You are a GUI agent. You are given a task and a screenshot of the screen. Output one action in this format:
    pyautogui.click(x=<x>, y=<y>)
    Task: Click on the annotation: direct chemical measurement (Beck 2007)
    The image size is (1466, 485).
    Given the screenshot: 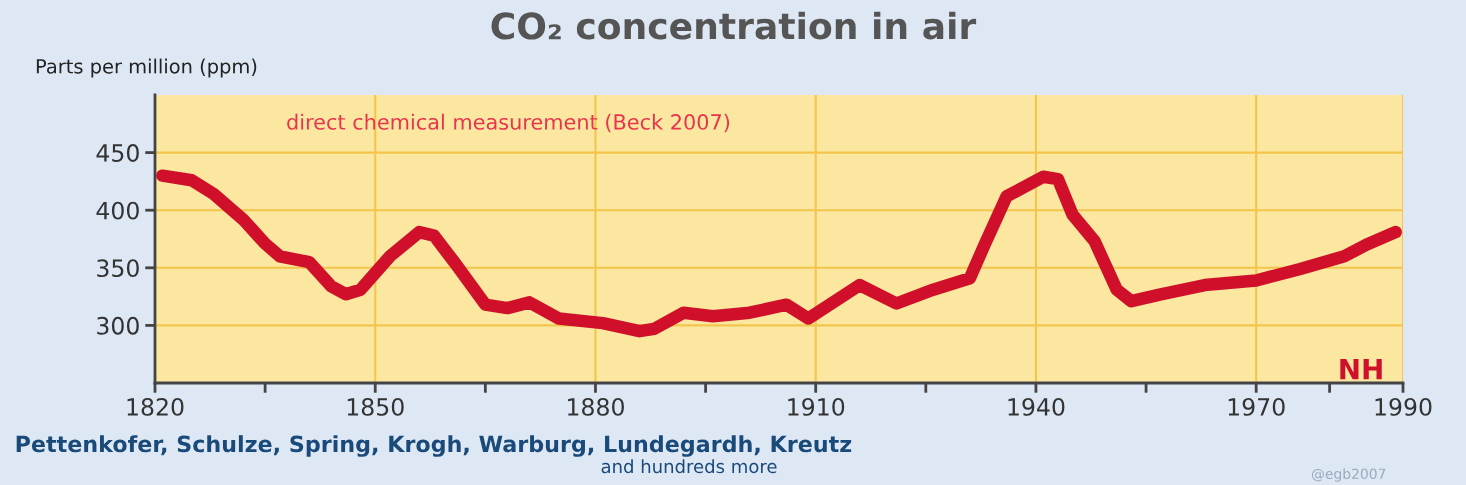 What is the action you would take?
    pyautogui.click(x=508, y=123)
    